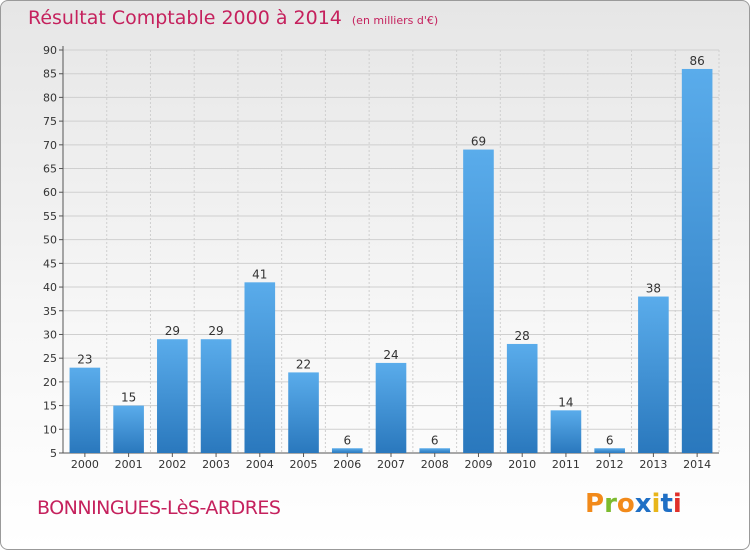 This screenshot has height=550, width=750. Describe the element at coordinates (172, 464) in the screenshot. I see `x-tick-label: 2002` at that location.